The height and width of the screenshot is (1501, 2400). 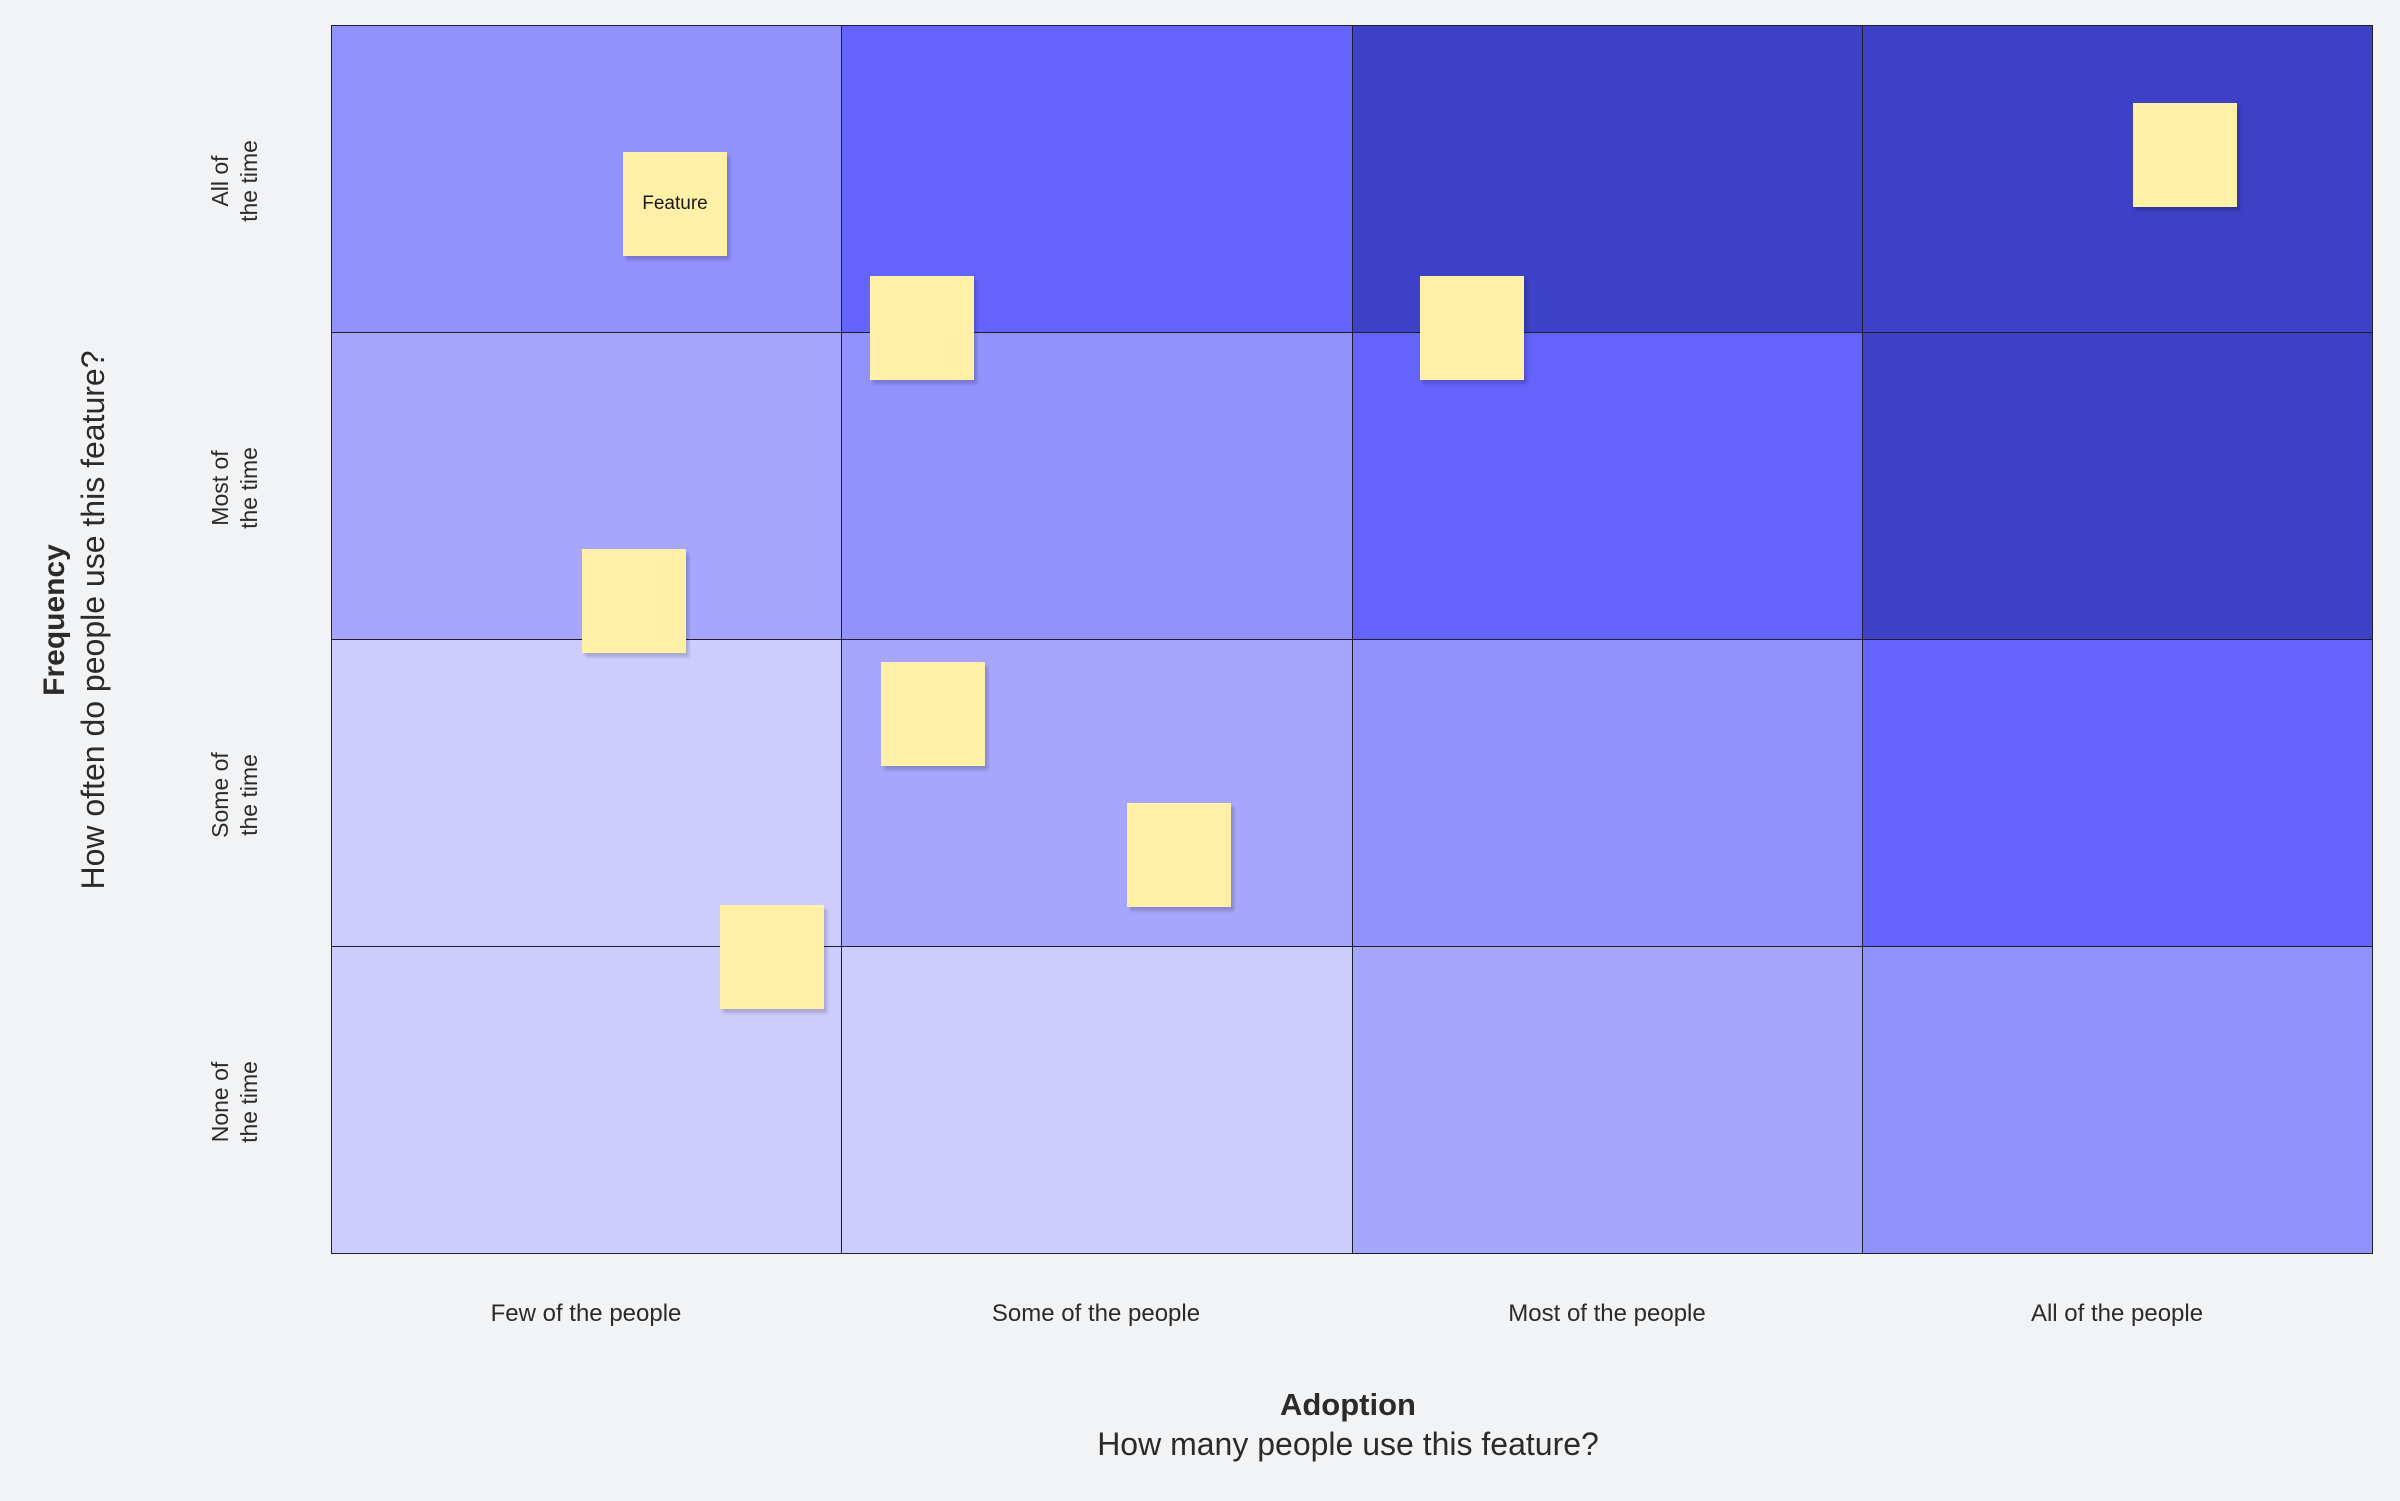 What do you see at coordinates (235, 795) in the screenshot?
I see `row-label-some-of-the-time: Some of the time` at bounding box center [235, 795].